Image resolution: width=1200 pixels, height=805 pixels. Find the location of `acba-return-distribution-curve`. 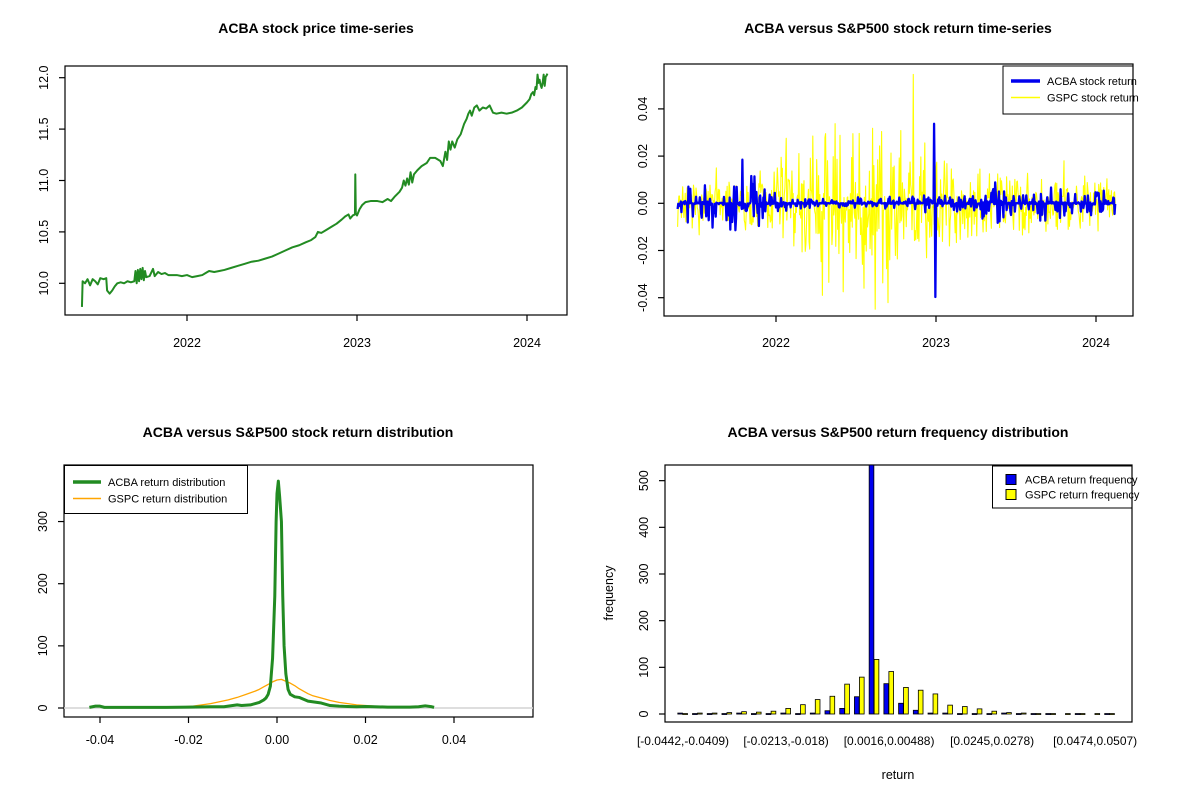

acba-return-distribution-curve is located at coordinates (262, 594).